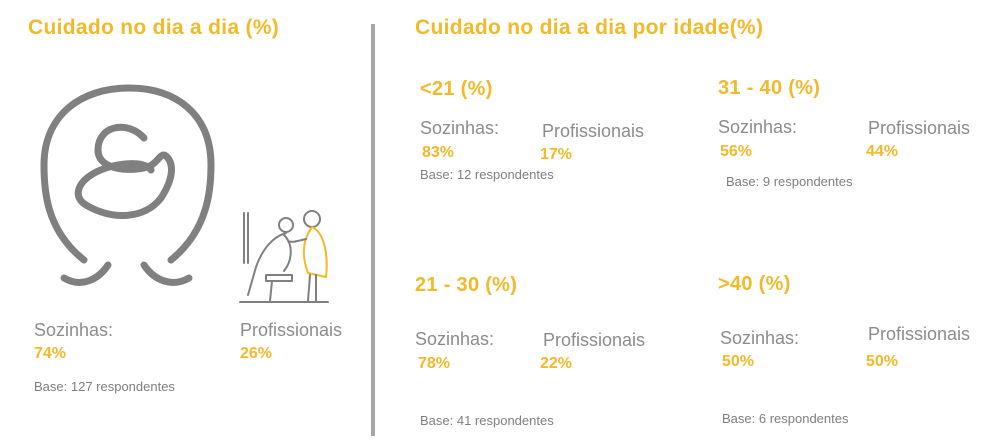 The width and height of the screenshot is (1003, 447). Describe the element at coordinates (74, 330) in the screenshot. I see `left-sozinhas-label: Sozinhas:` at that location.